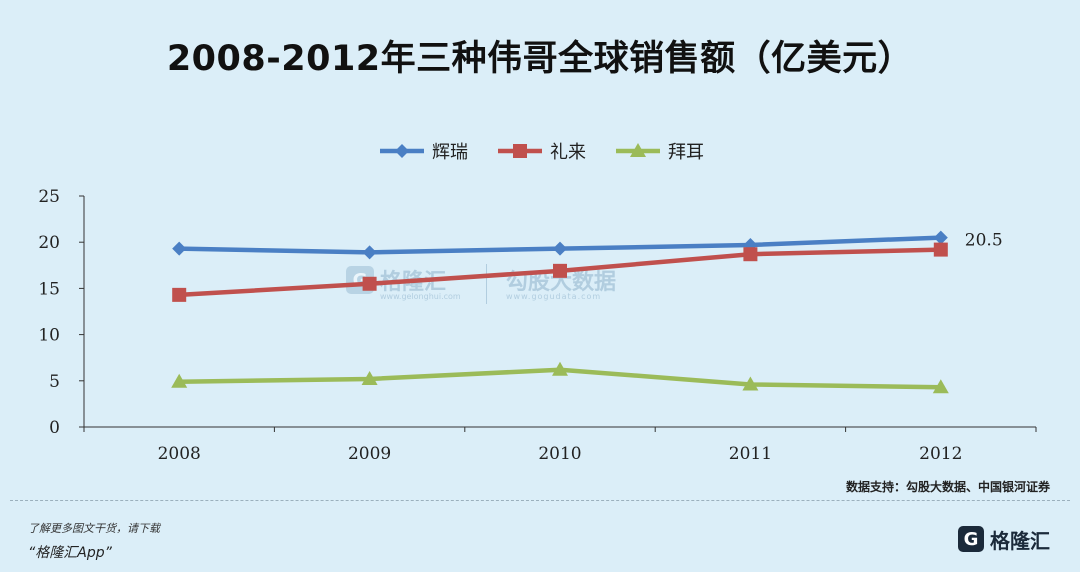  I want to click on footer-download-text: 了解更多图文干货，请下载, so click(94, 528).